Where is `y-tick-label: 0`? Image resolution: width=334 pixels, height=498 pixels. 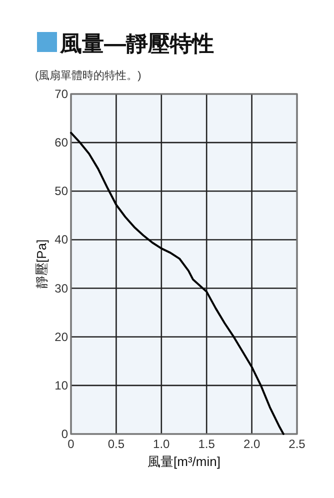 y-tick-label: 0 is located at coordinates (64, 434).